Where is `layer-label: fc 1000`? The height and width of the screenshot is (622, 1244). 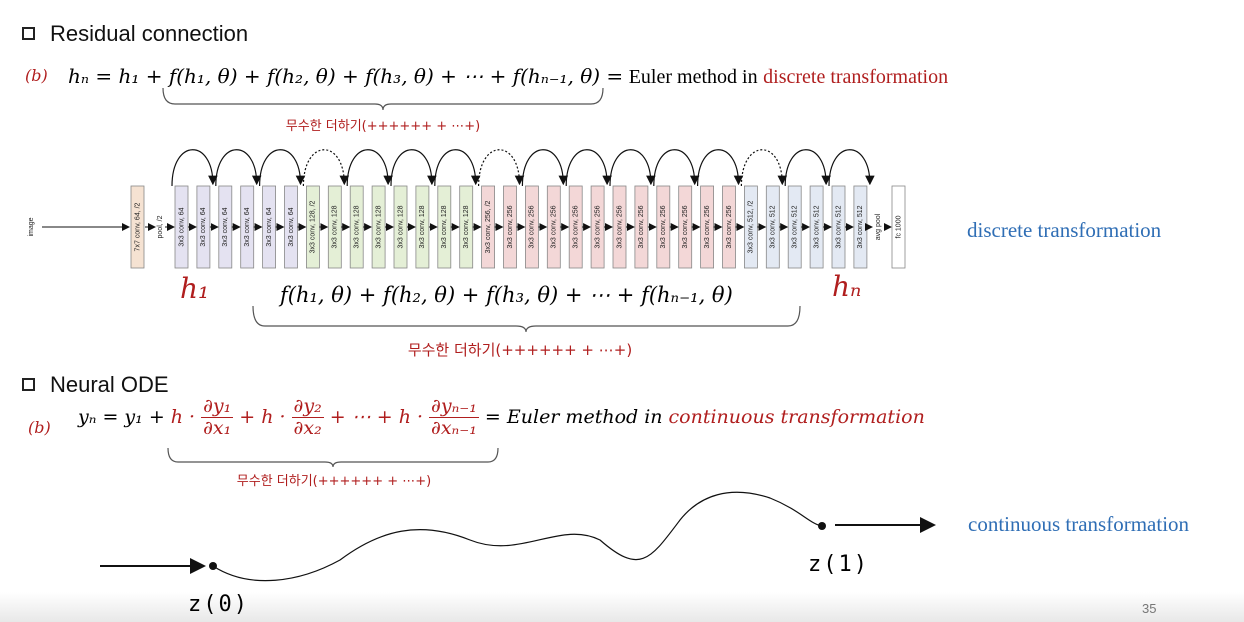 layer-label: fc 1000 is located at coordinates (898, 226).